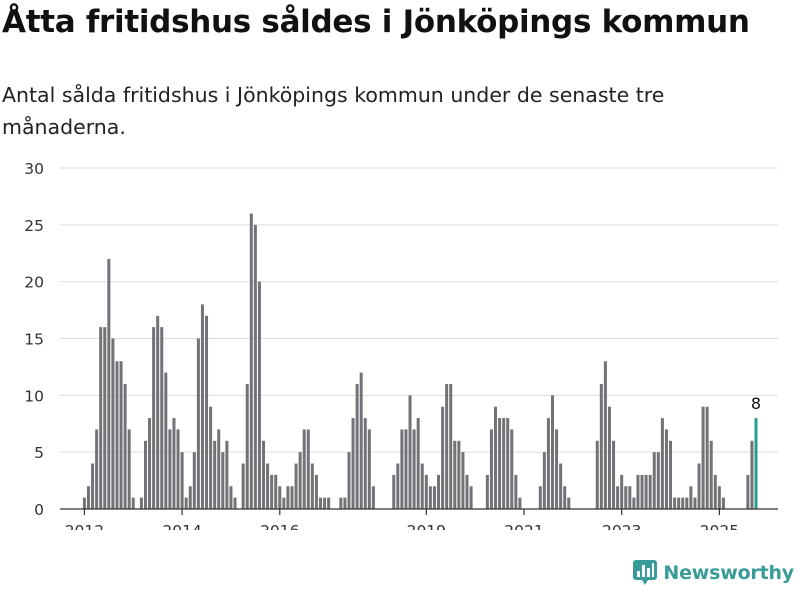 Image resolution: width=800 pixels, height=600 pixels. What do you see at coordinates (34, 169) in the screenshot?
I see `y-tick-label: 30` at bounding box center [34, 169].